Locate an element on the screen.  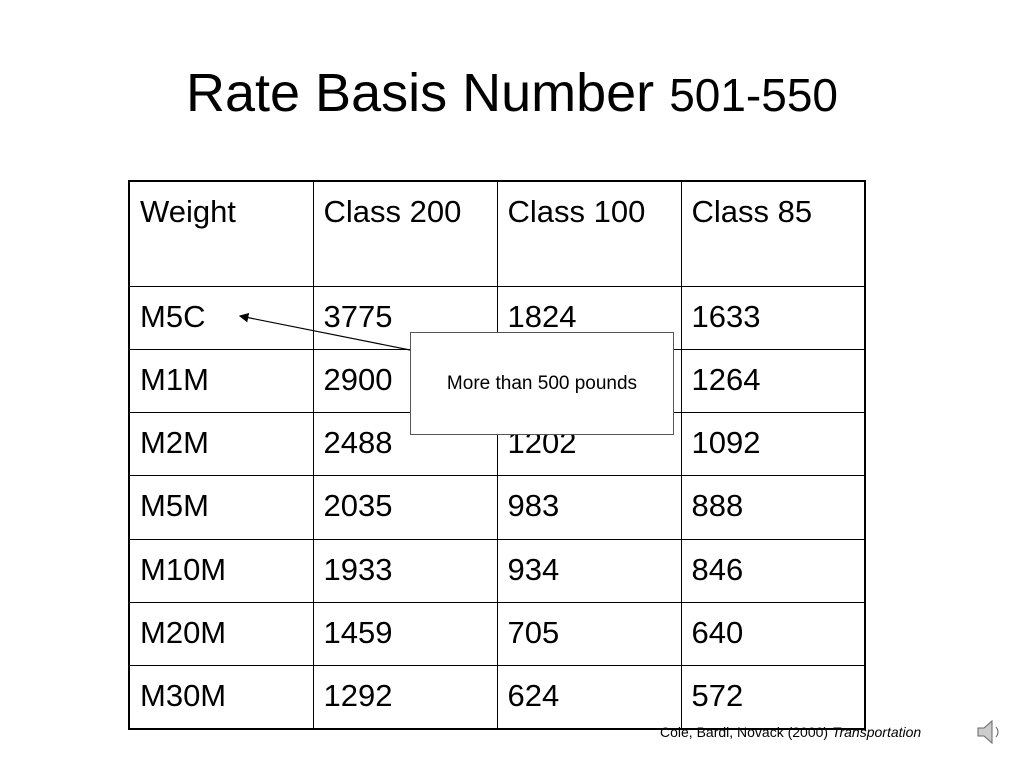
callout-box: More than 500 pounds is located at coordinates (542, 383).